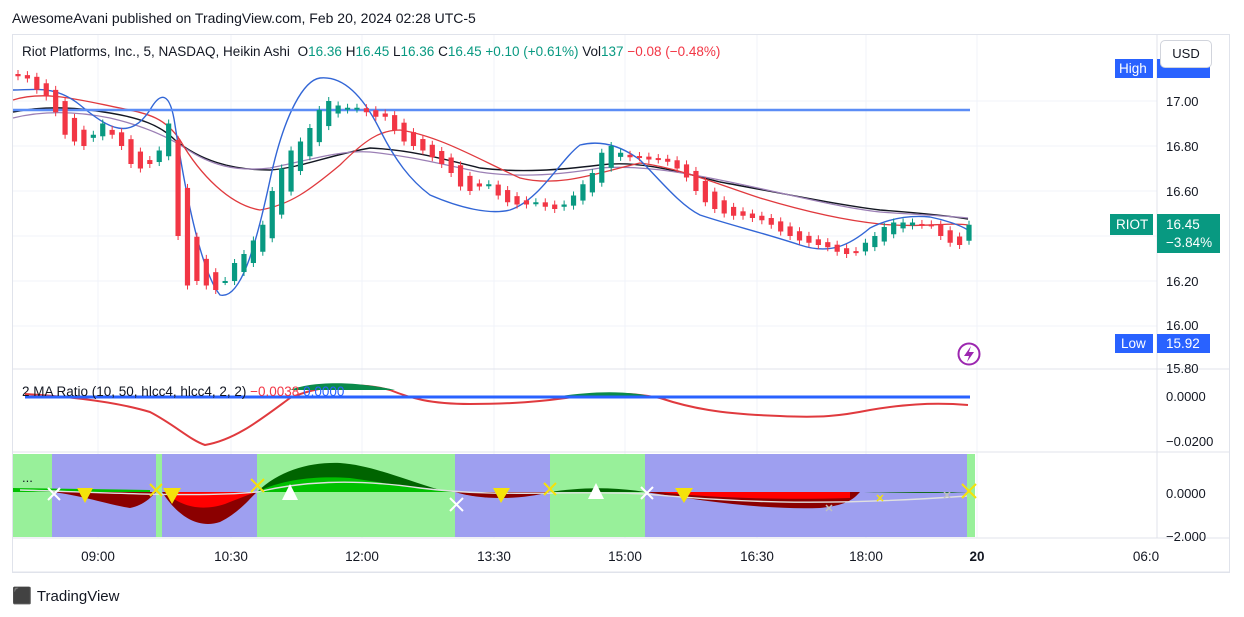 The image size is (1244, 617). I want to click on close-value: 16.45, so click(464, 51).